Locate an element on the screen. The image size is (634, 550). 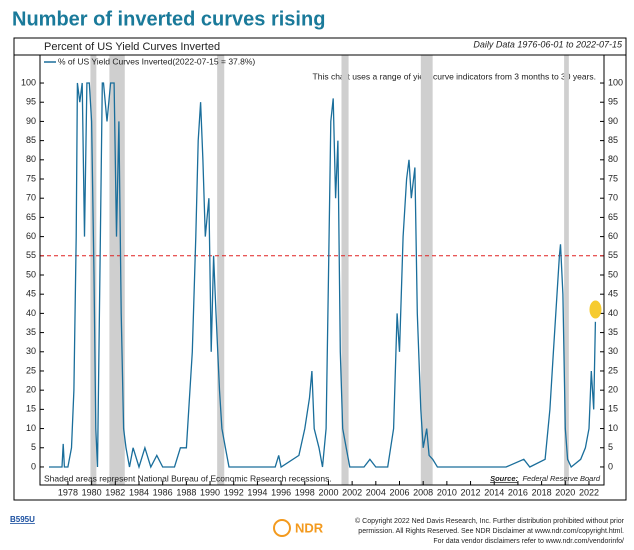
source-label: Source: is located at coordinates (504, 478).